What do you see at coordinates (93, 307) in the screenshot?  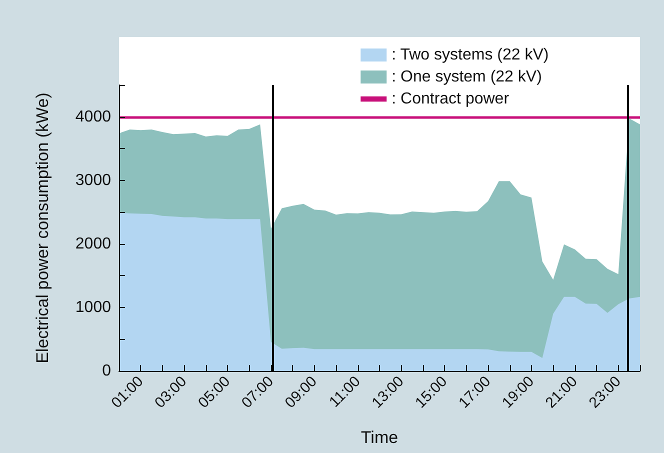 I see `y-tick-label: 1000` at bounding box center [93, 307].